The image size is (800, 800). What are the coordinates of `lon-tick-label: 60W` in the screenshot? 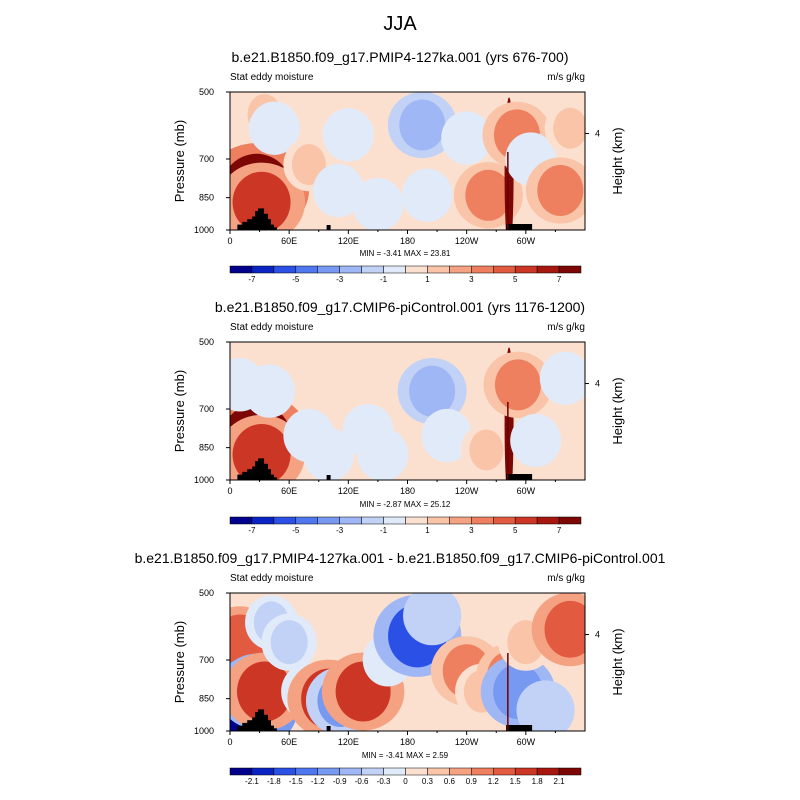 It's located at (526, 742).